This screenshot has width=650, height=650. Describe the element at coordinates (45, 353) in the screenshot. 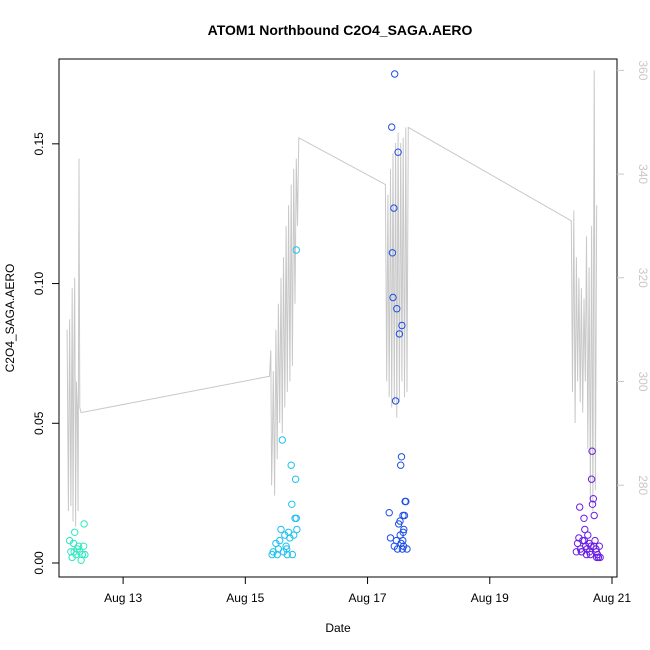

I see `y-axis: 0.00 0.05 0.10 0.15` at that location.